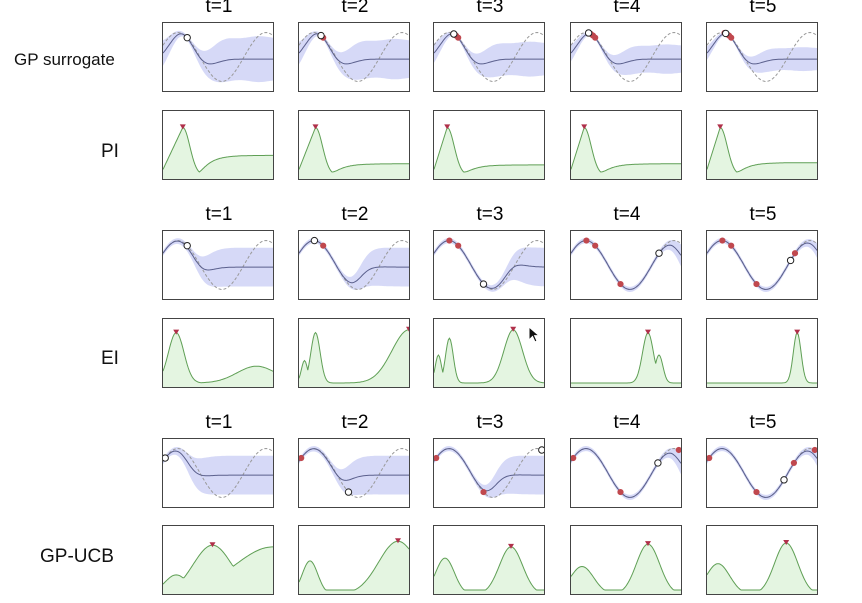 The height and width of the screenshot is (603, 862). I want to click on mouse-cursor-icon, so click(534, 334).